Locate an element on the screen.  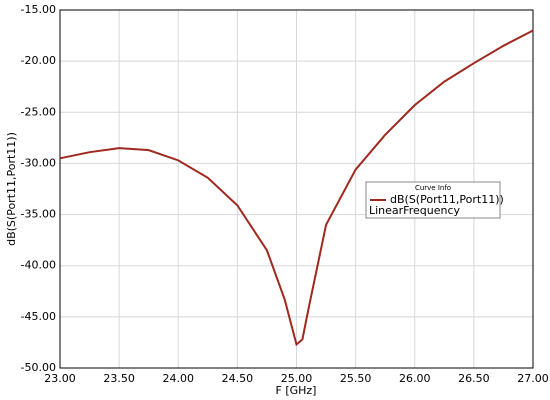
y-tick-label: -35.00 is located at coordinates (38, 214).